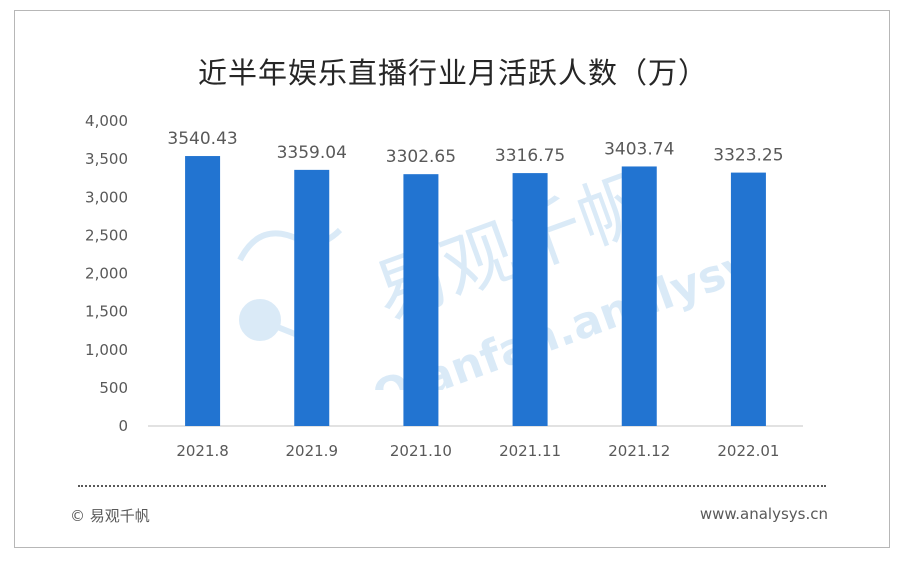  I want to click on data-label: 3540.43, so click(202, 139).